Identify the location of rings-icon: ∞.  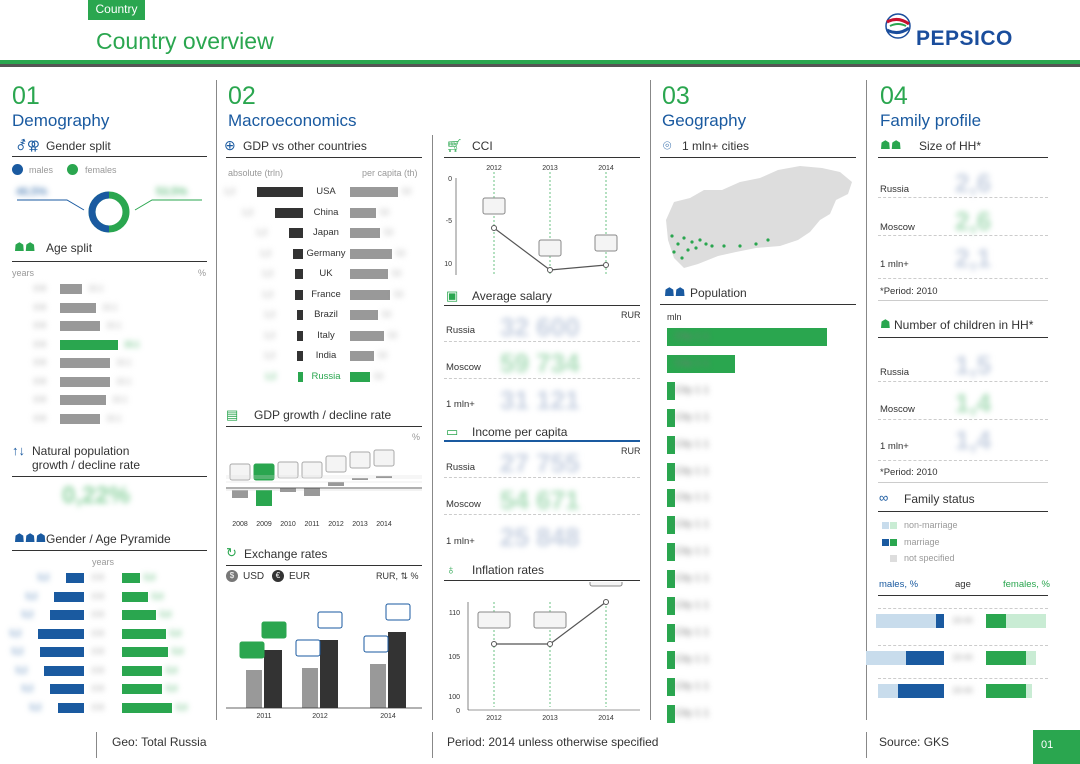
(884, 497).